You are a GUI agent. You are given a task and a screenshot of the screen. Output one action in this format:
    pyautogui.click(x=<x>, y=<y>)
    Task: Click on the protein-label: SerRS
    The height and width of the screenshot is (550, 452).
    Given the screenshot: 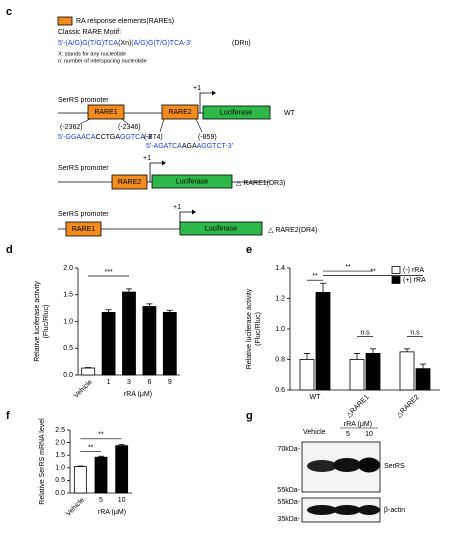 What is the action you would take?
    pyautogui.click(x=394, y=466)
    